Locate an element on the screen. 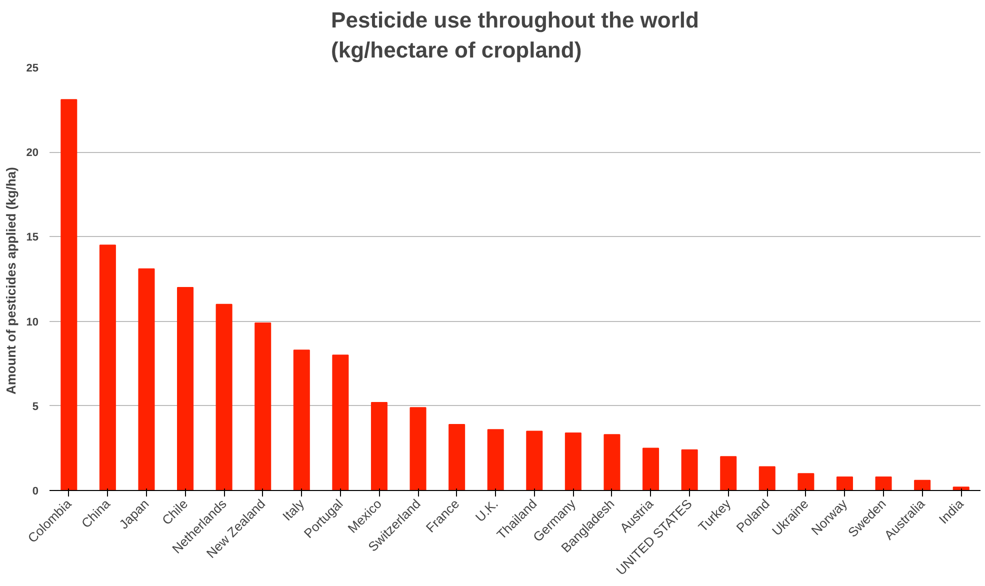 This screenshot has width=985, height=586. y-tick-label: 5 is located at coordinates (35, 406).